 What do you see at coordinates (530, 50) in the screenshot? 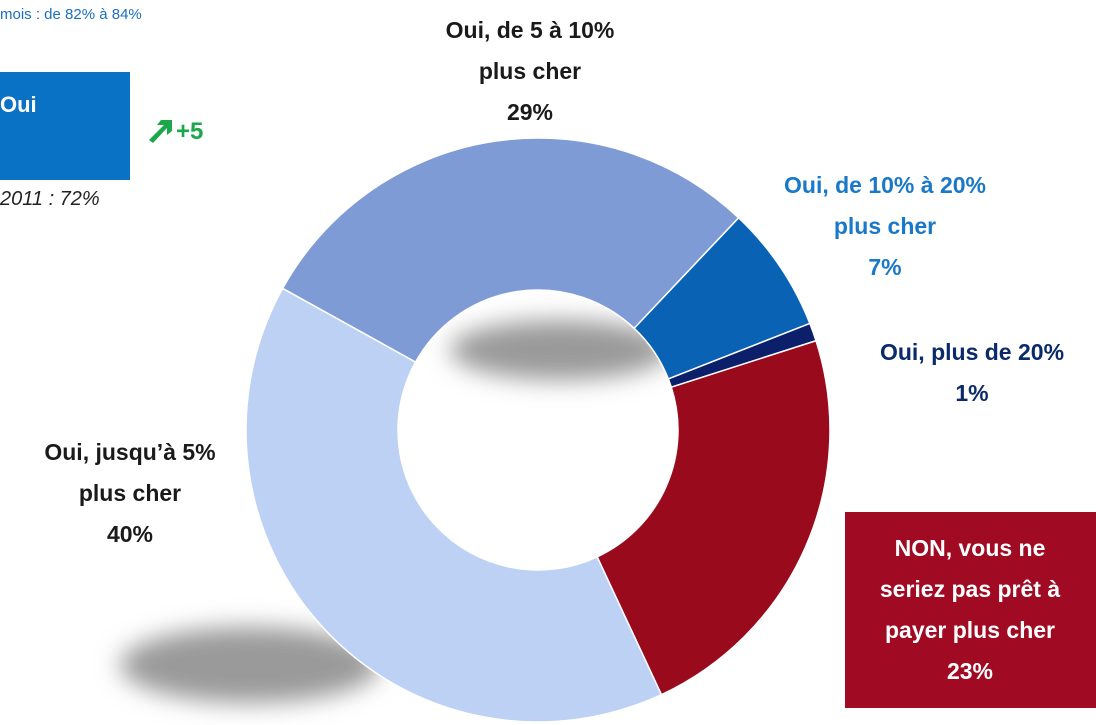
I see `category-label: Oui, de 5 à 10% plus cher` at bounding box center [530, 50].